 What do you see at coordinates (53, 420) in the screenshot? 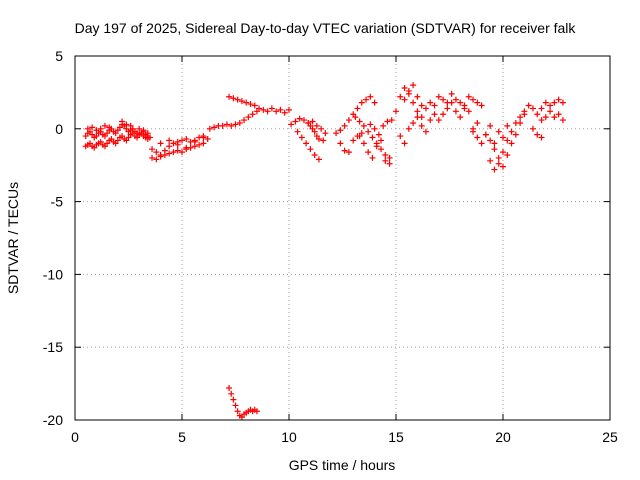
I see `y-tick-label: -20` at bounding box center [53, 420].